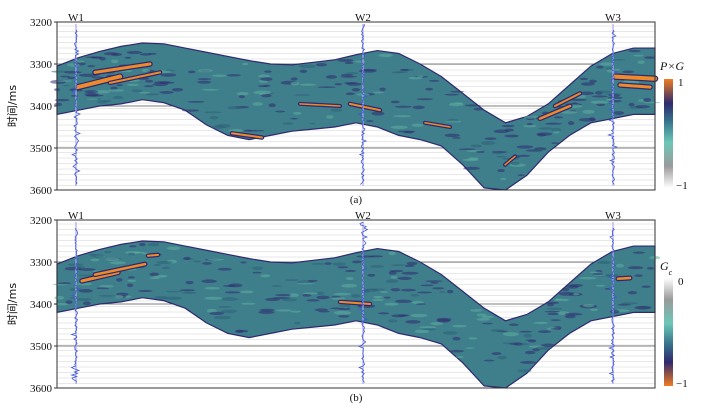 This screenshot has height=410, width=703. What do you see at coordinates (356, 398) in the screenshot?
I see `panel-b-caption: (b)` at bounding box center [356, 398].